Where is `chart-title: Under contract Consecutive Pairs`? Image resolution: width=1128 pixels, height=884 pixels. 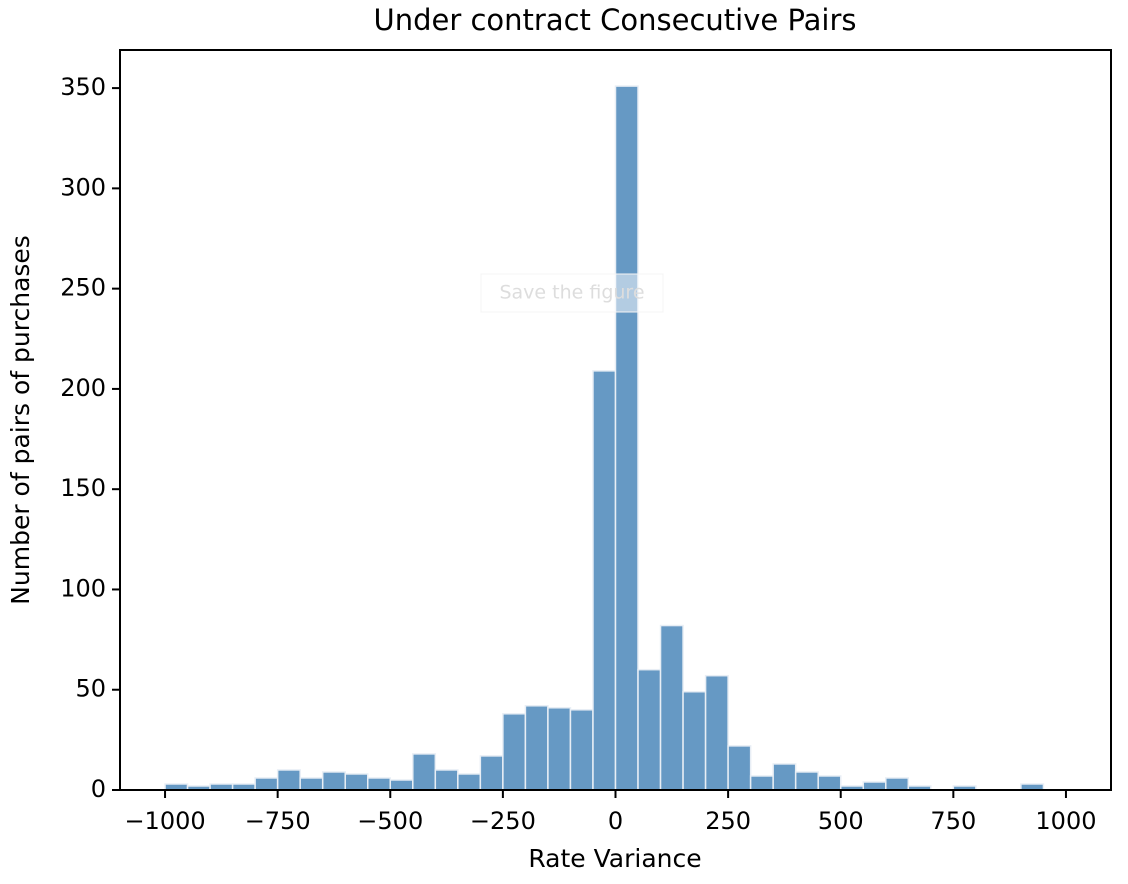
chart-title: Under contract Consecutive Pairs is located at coordinates (614, 20).